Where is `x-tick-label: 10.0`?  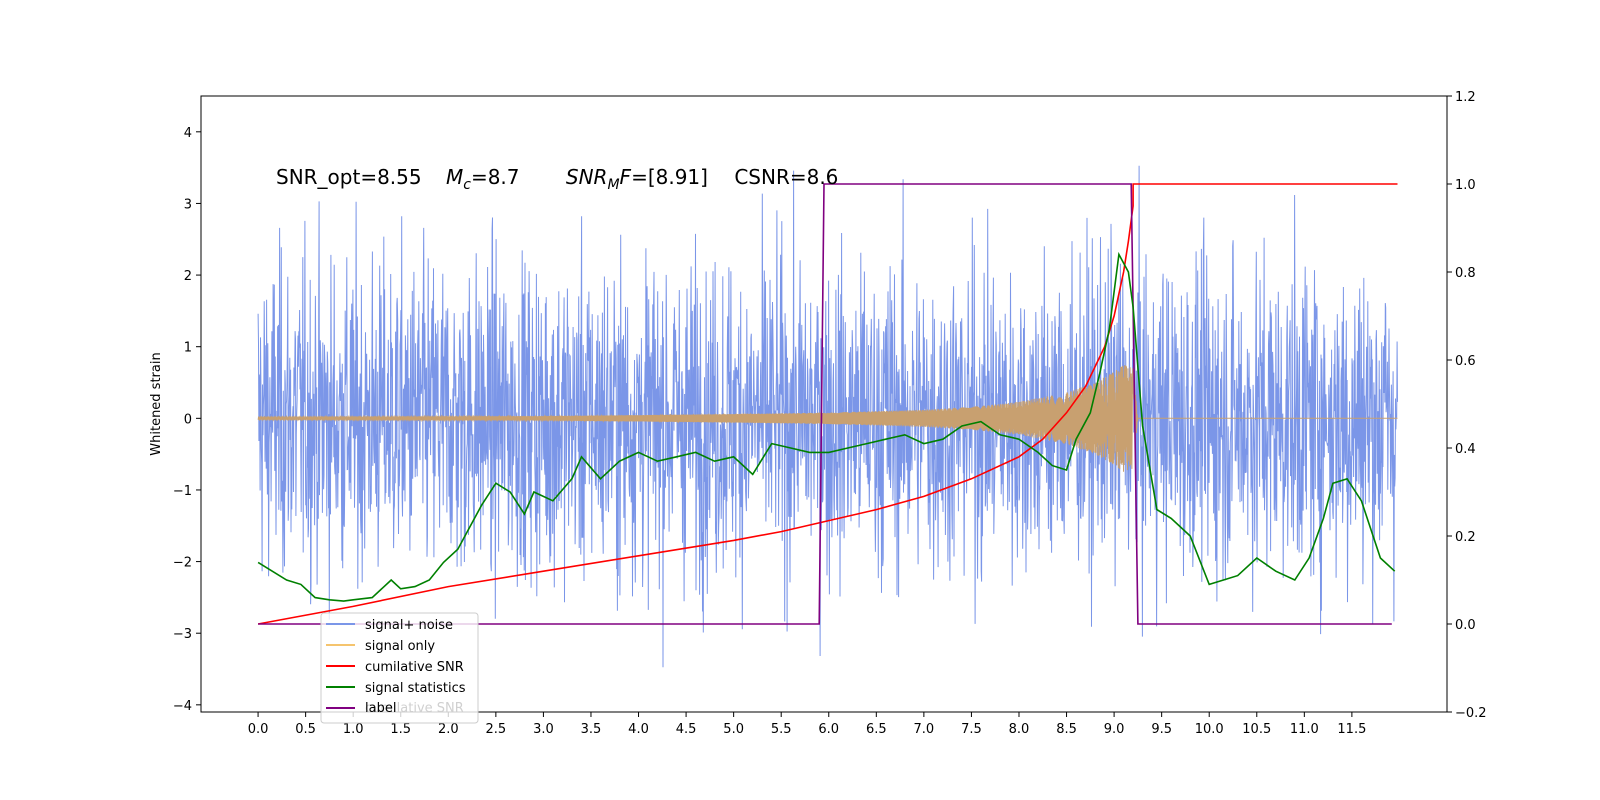 x-tick-label: 10.0 is located at coordinates (1209, 729).